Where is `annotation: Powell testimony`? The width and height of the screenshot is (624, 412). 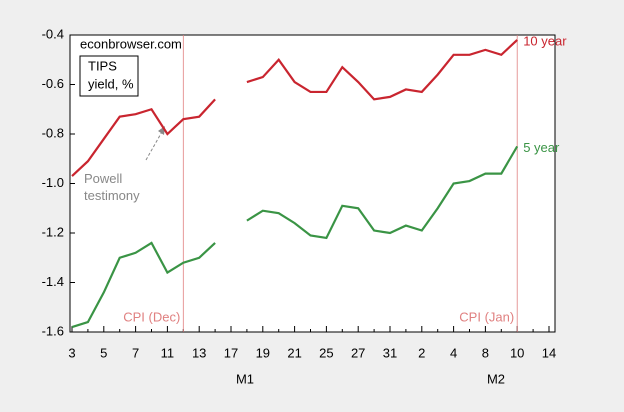 annotation: Powell testimony is located at coordinates (112, 187).